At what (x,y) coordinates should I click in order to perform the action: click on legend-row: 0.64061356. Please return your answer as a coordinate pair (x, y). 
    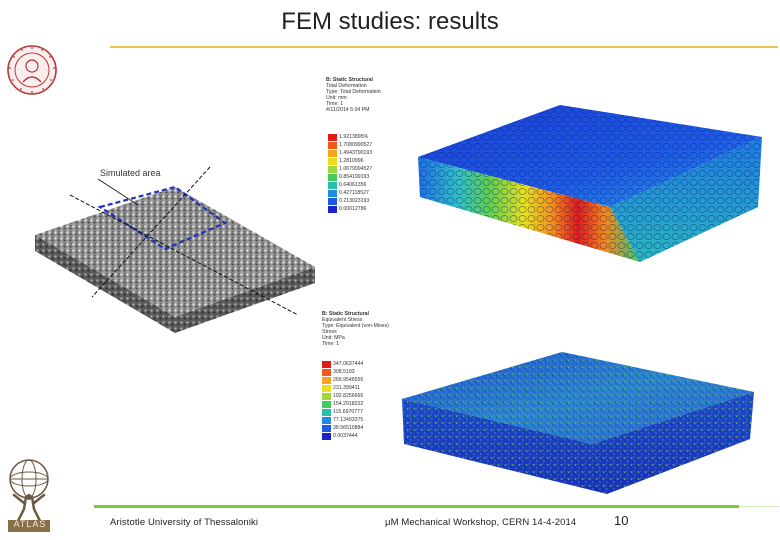
    Looking at the image, I should click on (350, 185).